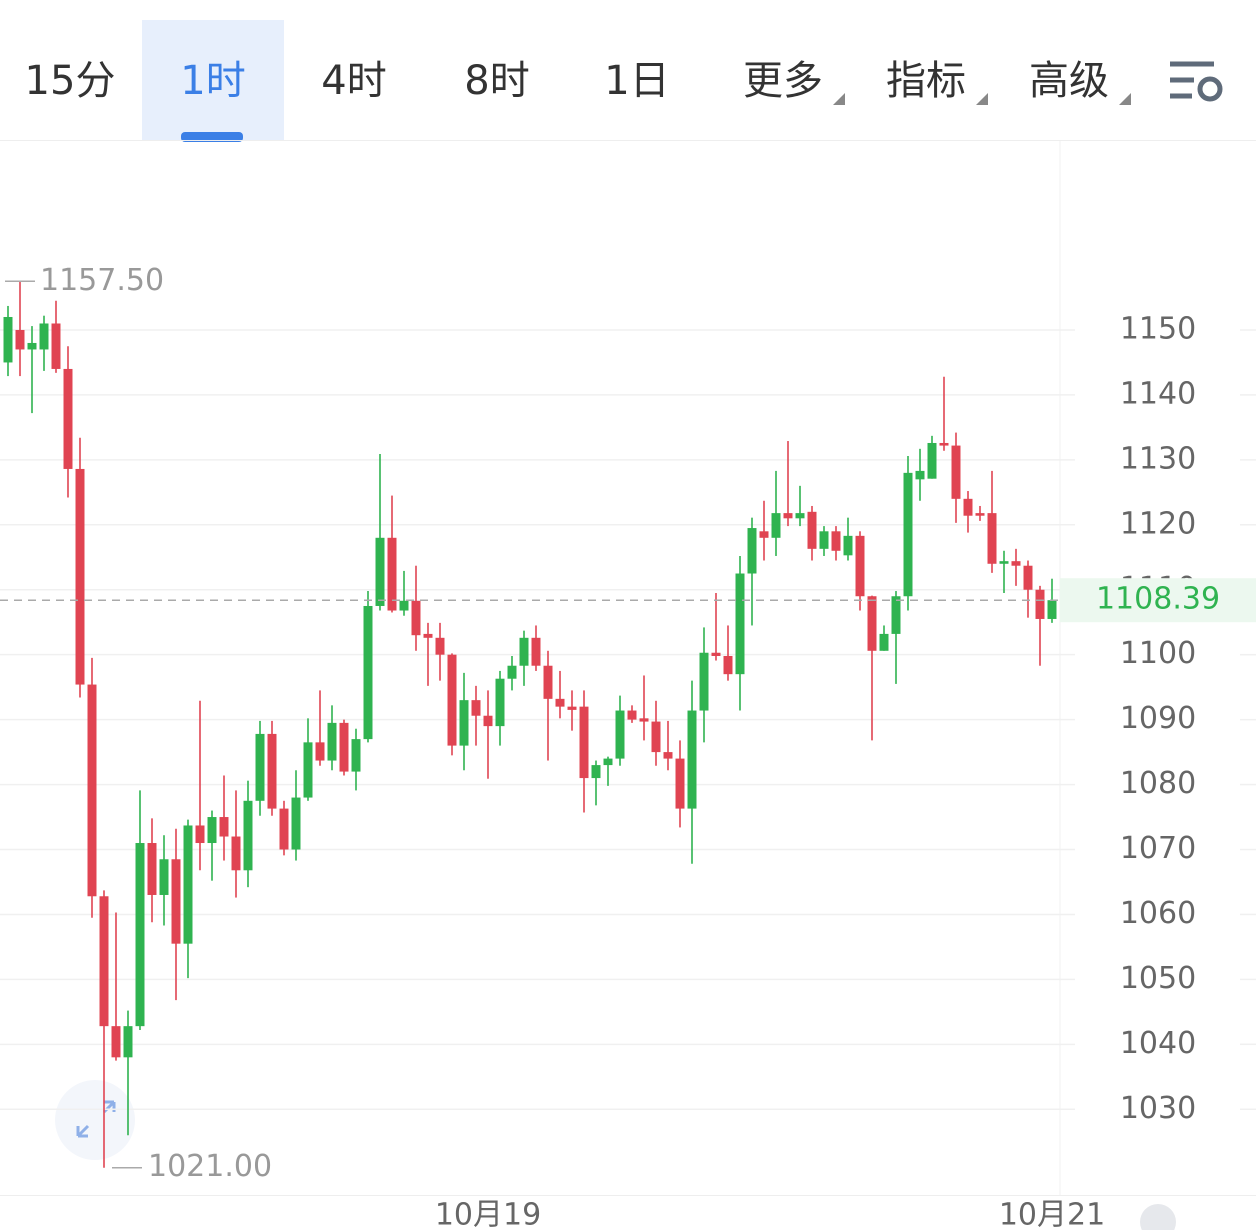 This screenshot has height=1230, width=1256. What do you see at coordinates (488, 1214) in the screenshot?
I see `x-tick-label: 10月19` at bounding box center [488, 1214].